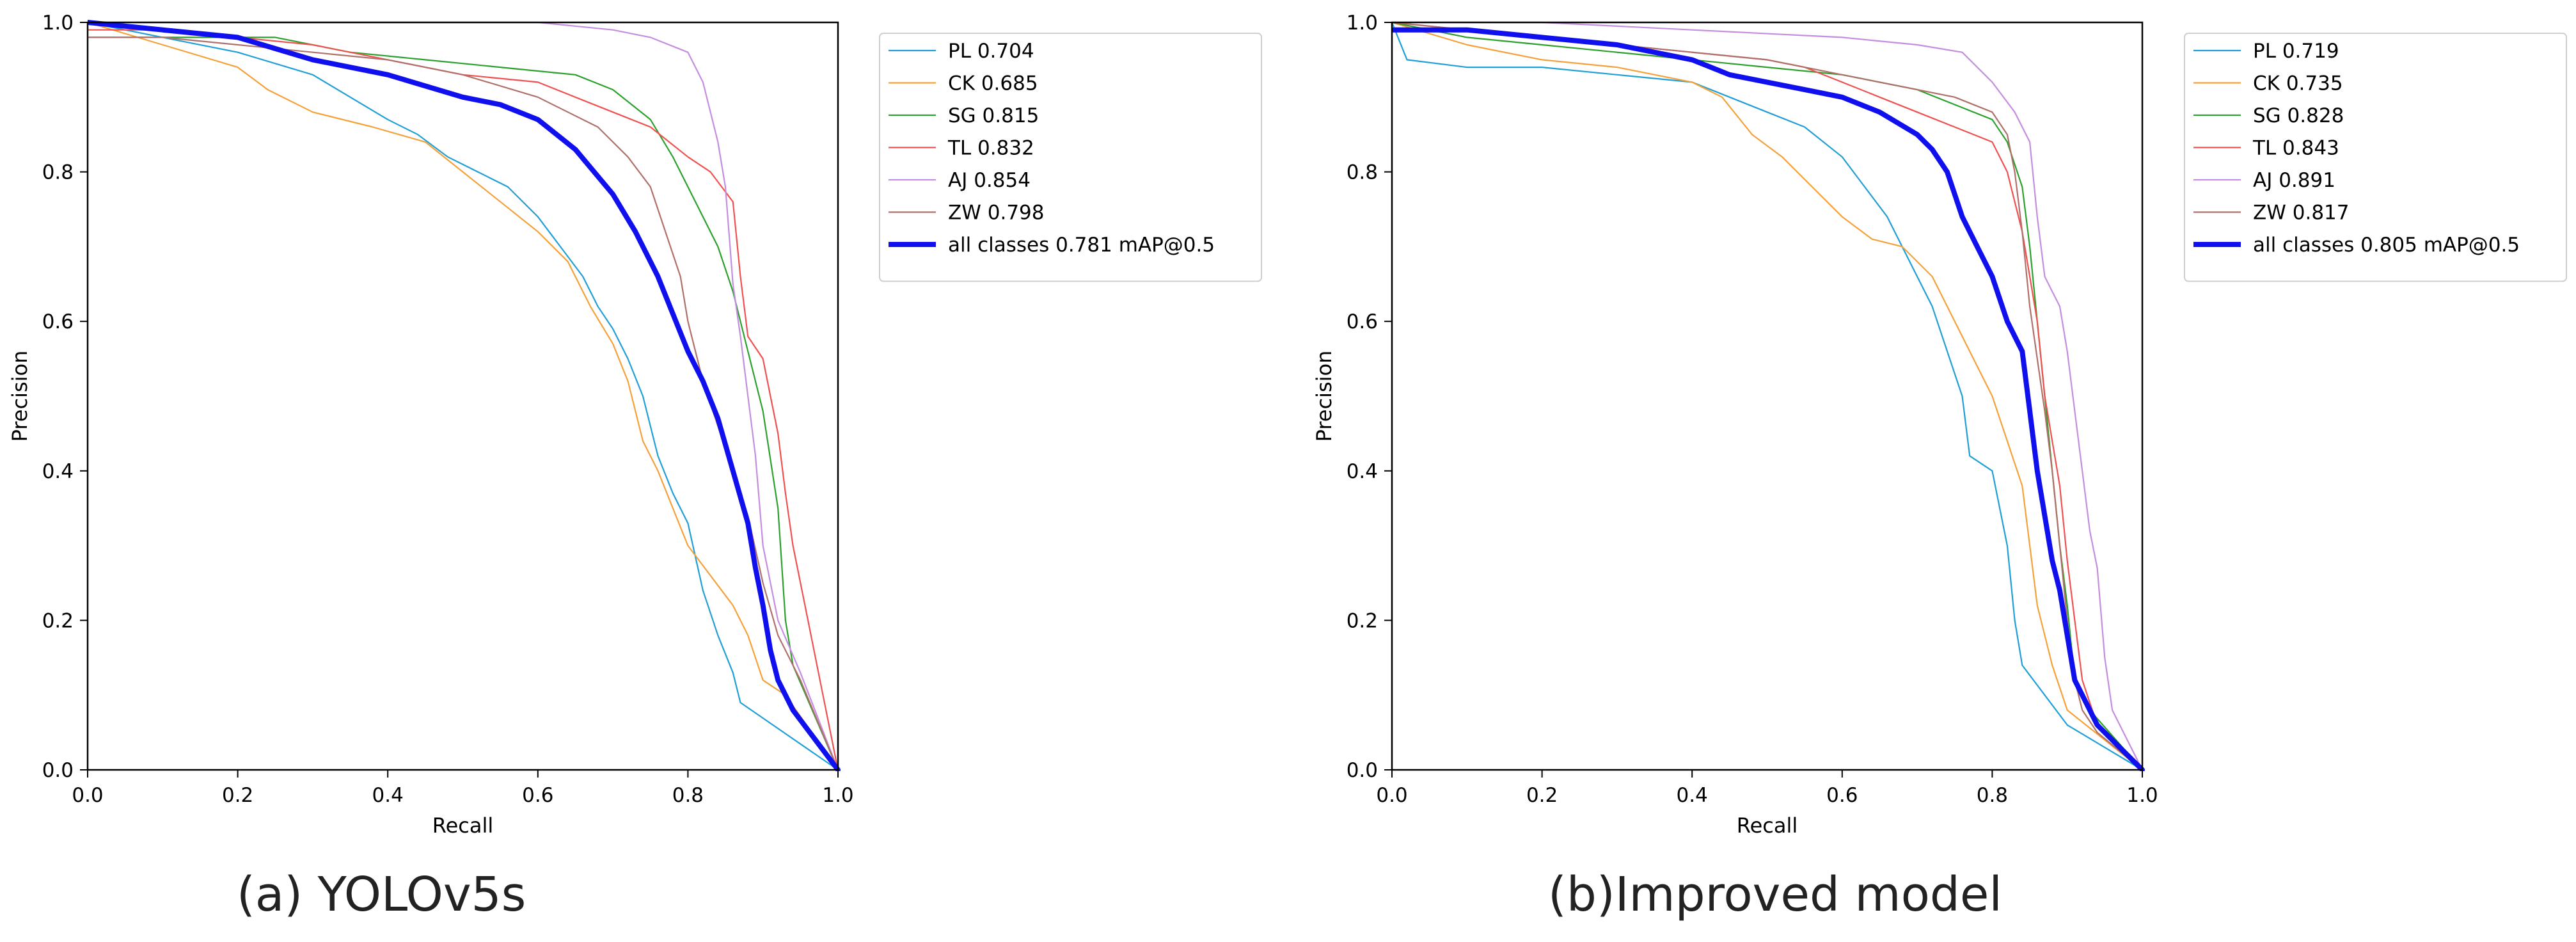 Image resolution: width=2576 pixels, height=942 pixels. Describe the element at coordinates (993, 83) in the screenshot. I see `legend-entry: CK 0.685` at that location.